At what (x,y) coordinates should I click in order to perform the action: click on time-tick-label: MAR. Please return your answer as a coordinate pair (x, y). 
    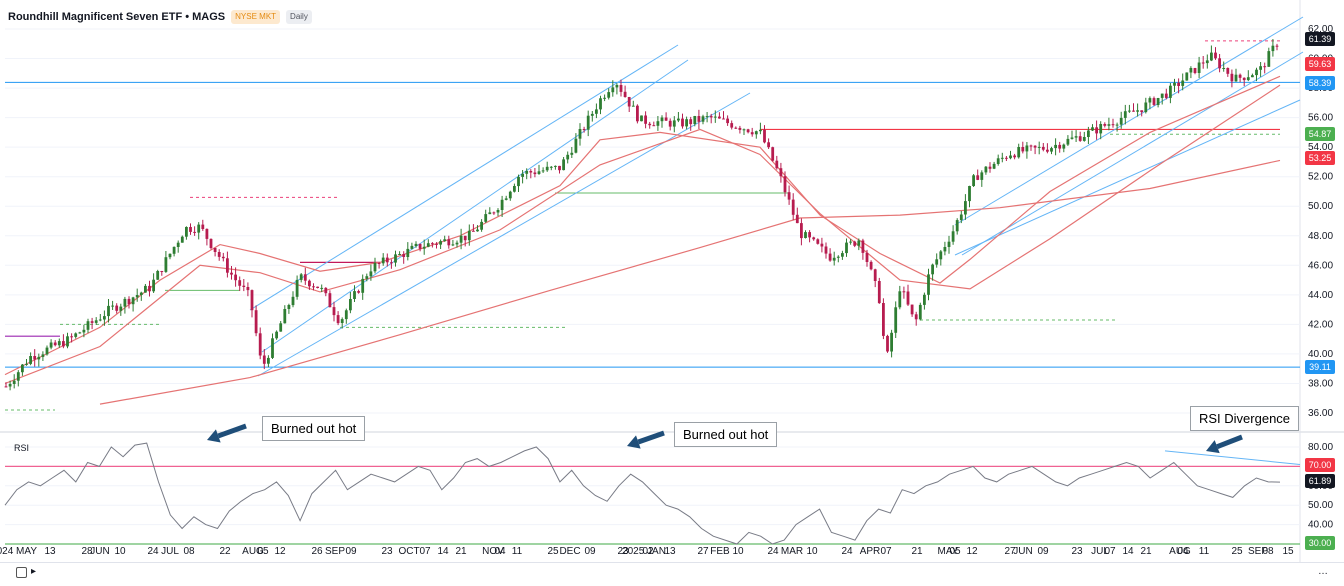
    Looking at the image, I should click on (792, 551).